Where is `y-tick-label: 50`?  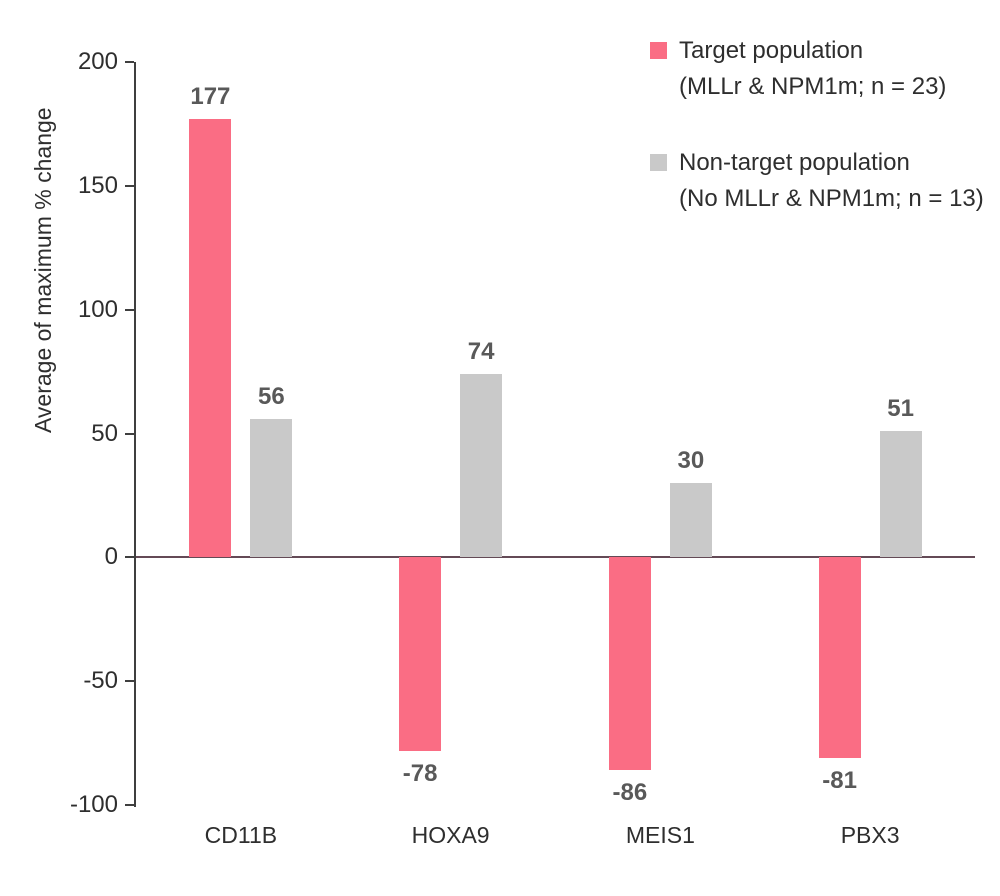
y-tick-label: 50 is located at coordinates (104, 433).